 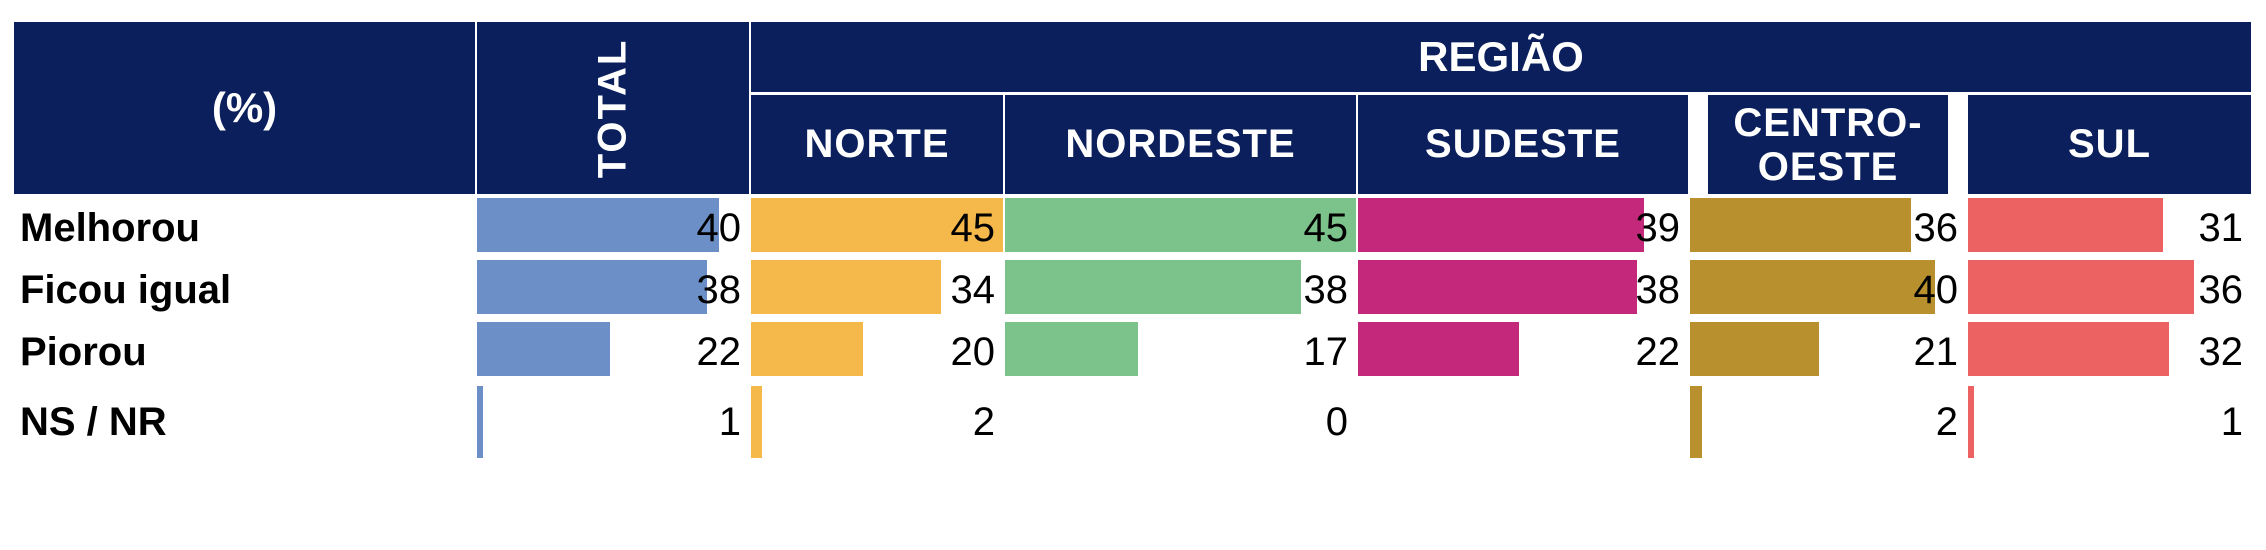 What do you see at coordinates (1501, 57) in the screenshot?
I see `region-group-header: REGIÃO` at bounding box center [1501, 57].